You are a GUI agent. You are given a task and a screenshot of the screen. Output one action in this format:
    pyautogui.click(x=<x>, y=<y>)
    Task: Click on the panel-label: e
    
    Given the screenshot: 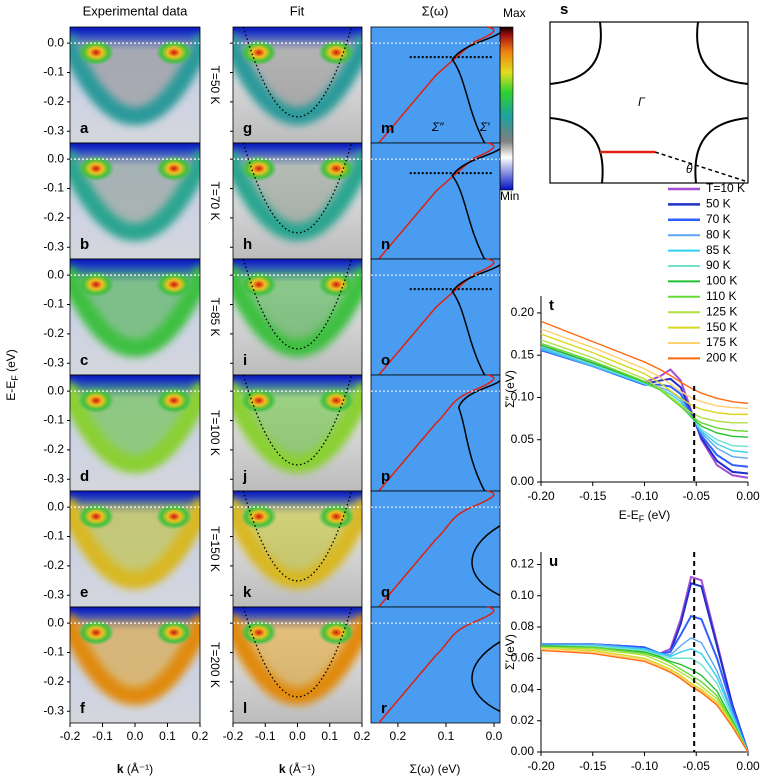 What is the action you would take?
    pyautogui.click(x=84, y=592)
    